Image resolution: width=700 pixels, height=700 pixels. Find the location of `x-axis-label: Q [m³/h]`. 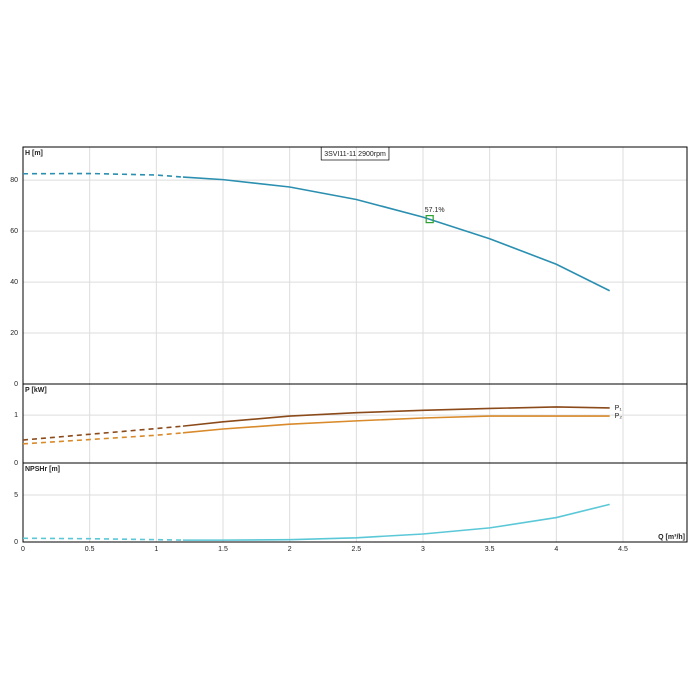

x-axis-label: Q [m³/h] is located at coordinates (671, 537).